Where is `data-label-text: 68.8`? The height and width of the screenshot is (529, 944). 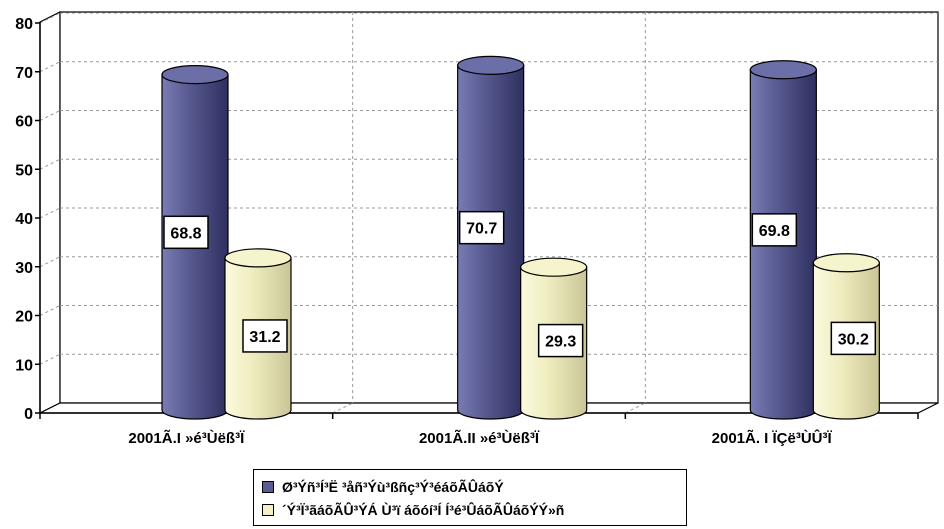 data-label-text: 68.8 is located at coordinates (185, 233).